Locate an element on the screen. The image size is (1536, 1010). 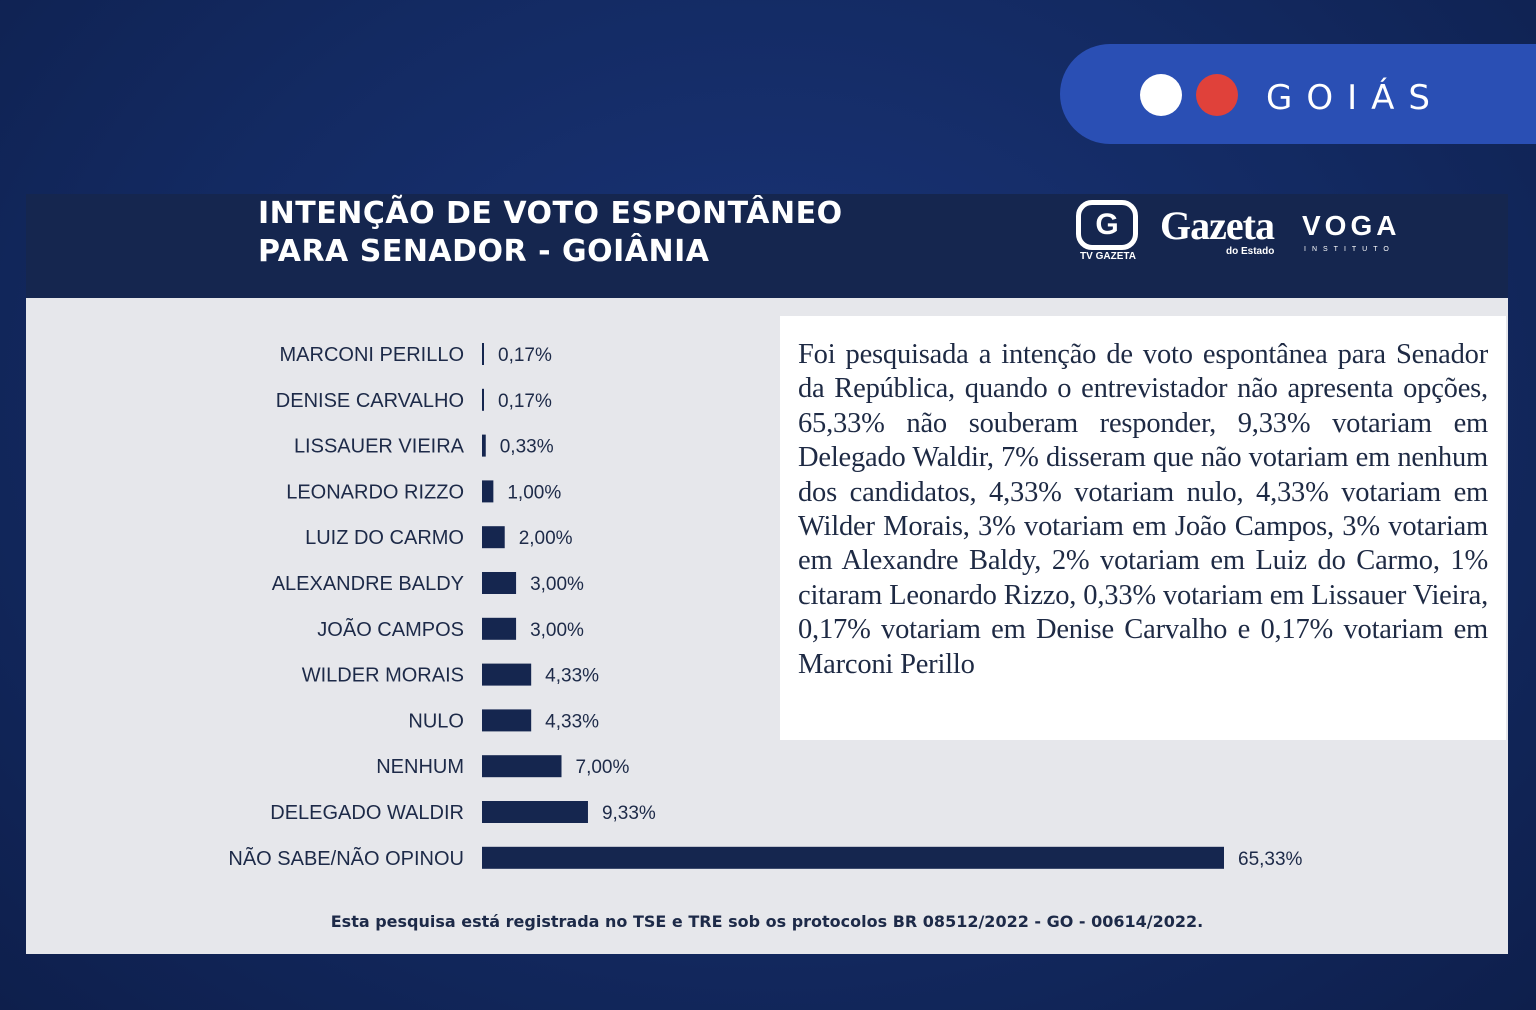
category-label: ALEXANDRE BALDY is located at coordinates (368, 584).